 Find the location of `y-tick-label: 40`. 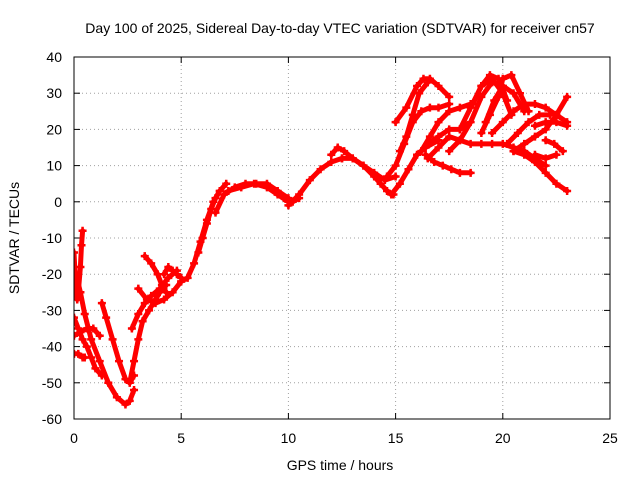

y-tick-label: 40 is located at coordinates (54, 57).